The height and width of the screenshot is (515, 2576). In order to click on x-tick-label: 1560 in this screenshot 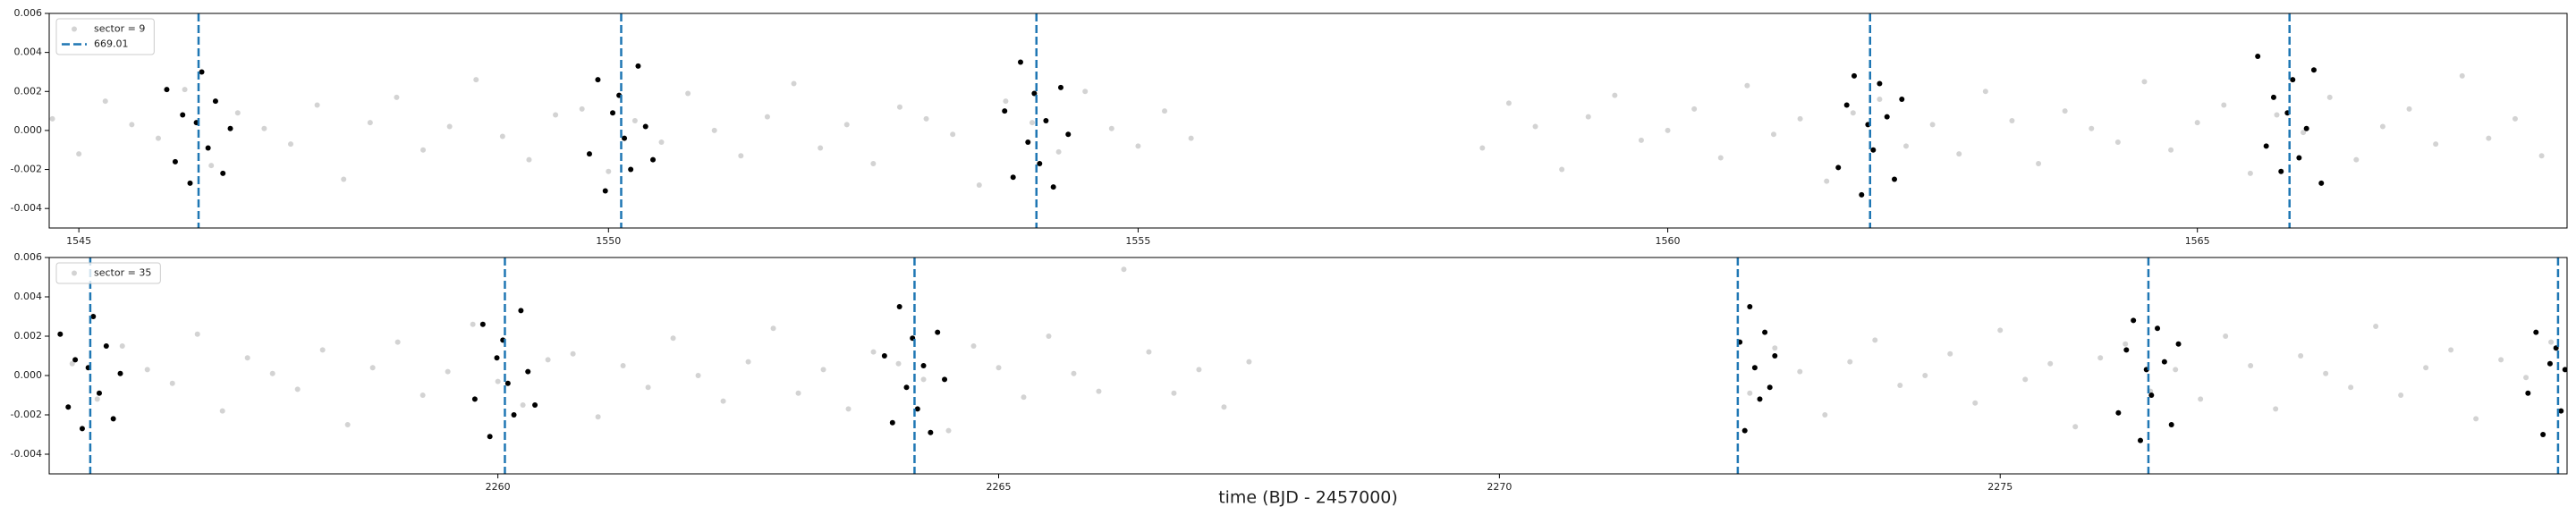, I will do `click(1668, 241)`.